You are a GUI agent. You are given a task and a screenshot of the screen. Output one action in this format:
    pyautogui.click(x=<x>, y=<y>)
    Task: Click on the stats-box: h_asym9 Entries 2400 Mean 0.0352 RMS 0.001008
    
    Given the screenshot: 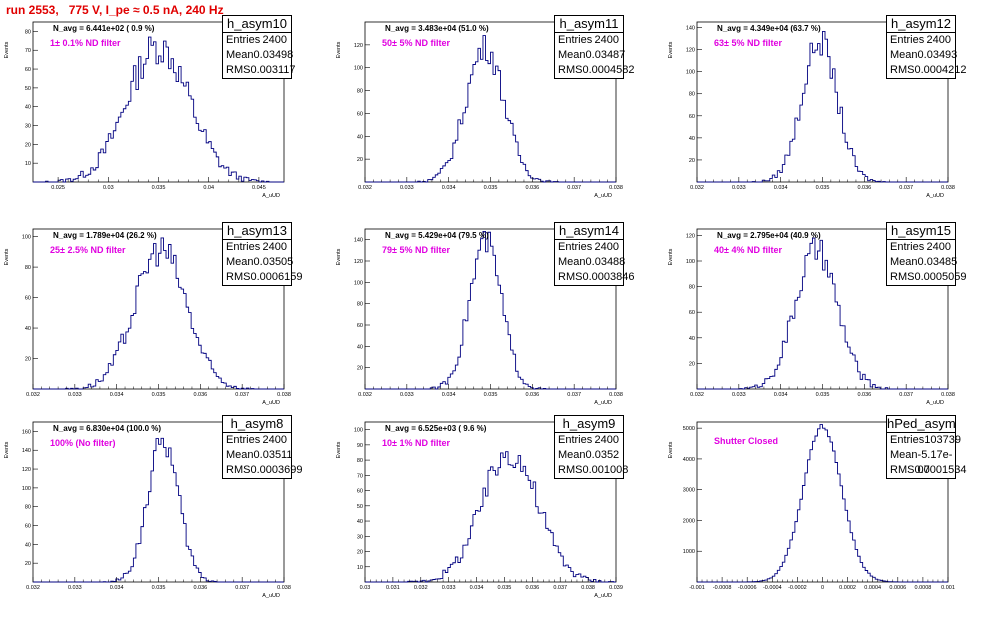 What is the action you would take?
    pyautogui.click(x=591, y=447)
    